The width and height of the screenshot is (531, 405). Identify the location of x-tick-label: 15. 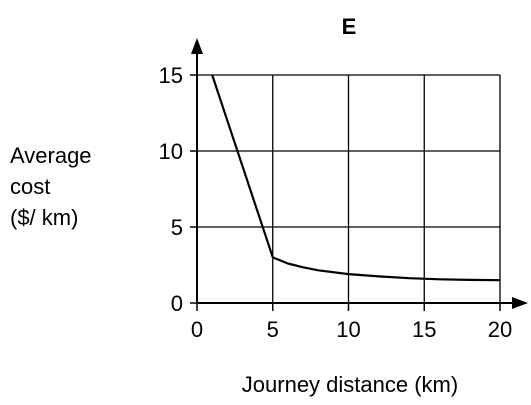
(424, 329).